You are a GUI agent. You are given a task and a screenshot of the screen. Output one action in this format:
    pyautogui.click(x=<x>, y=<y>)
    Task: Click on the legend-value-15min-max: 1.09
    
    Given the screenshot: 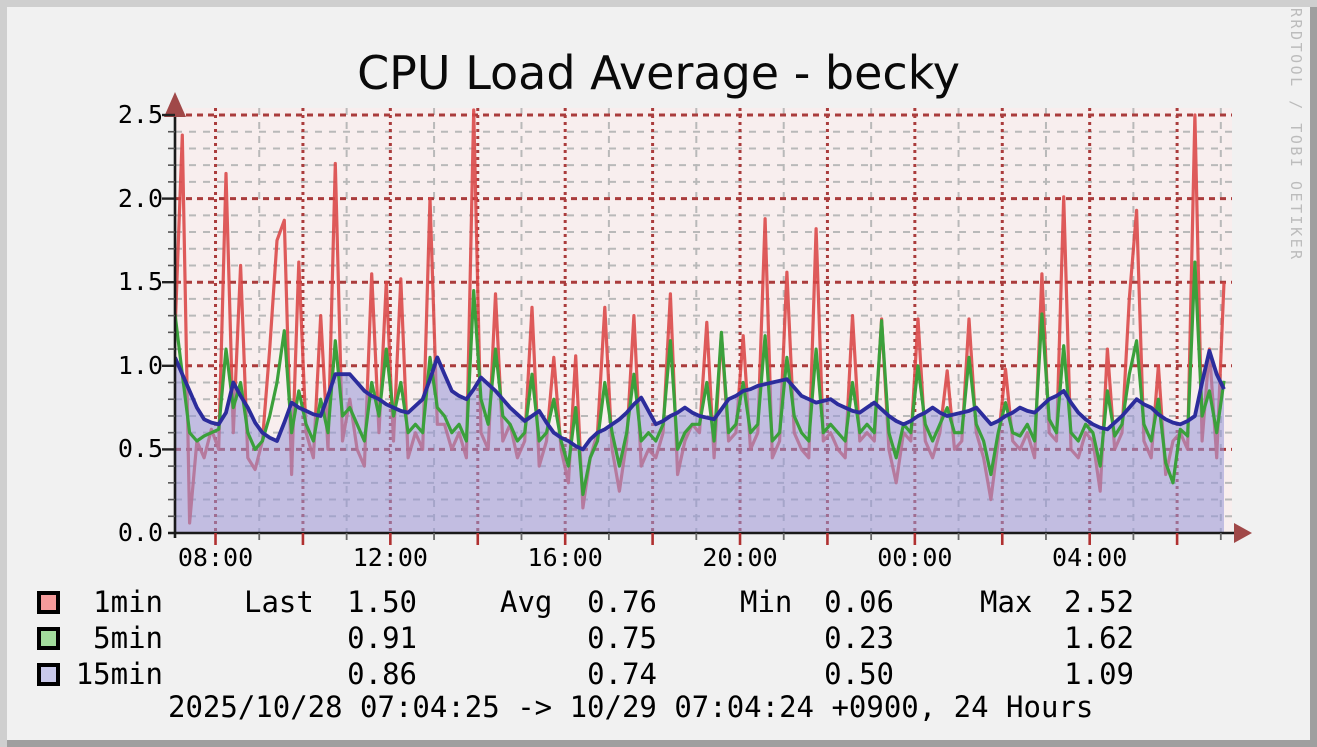 What is the action you would take?
    pyautogui.click(x=1099, y=674)
    